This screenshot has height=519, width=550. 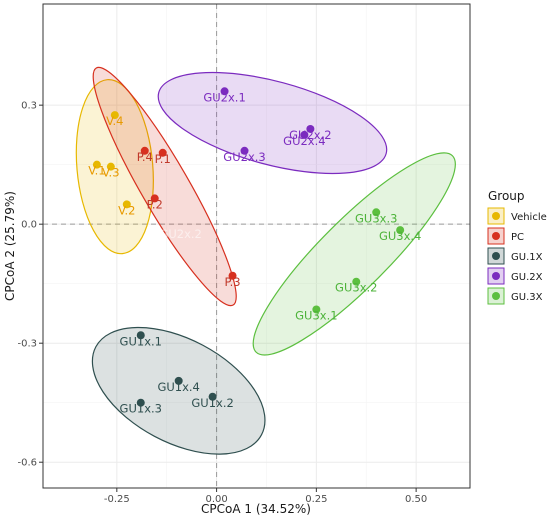 I want to click on label-gu3x-3: GU3x.3, so click(x=376, y=218).